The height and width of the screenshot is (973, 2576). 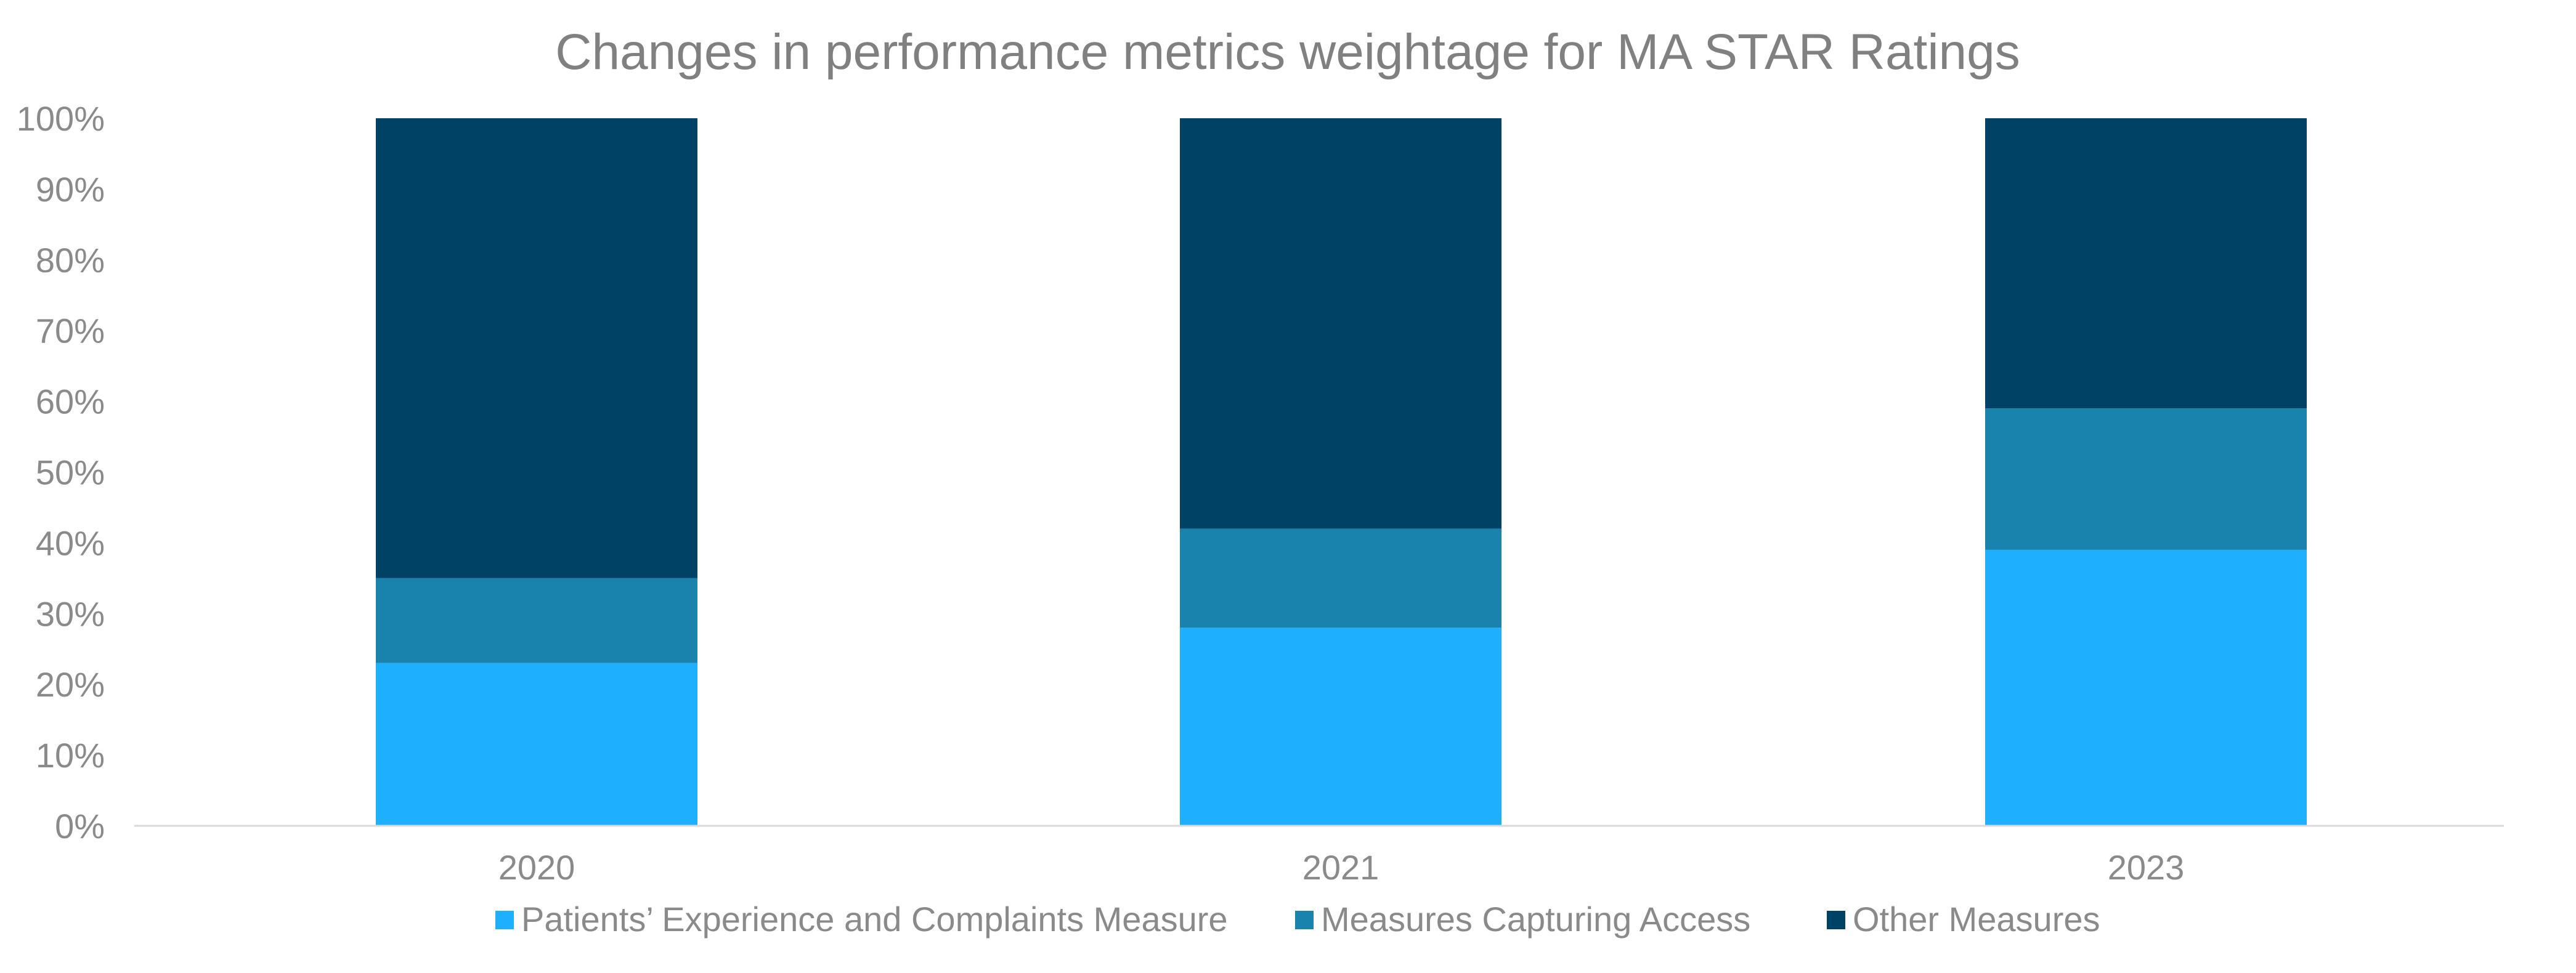 I want to click on y-tick-label: 80%, so click(x=70, y=260).